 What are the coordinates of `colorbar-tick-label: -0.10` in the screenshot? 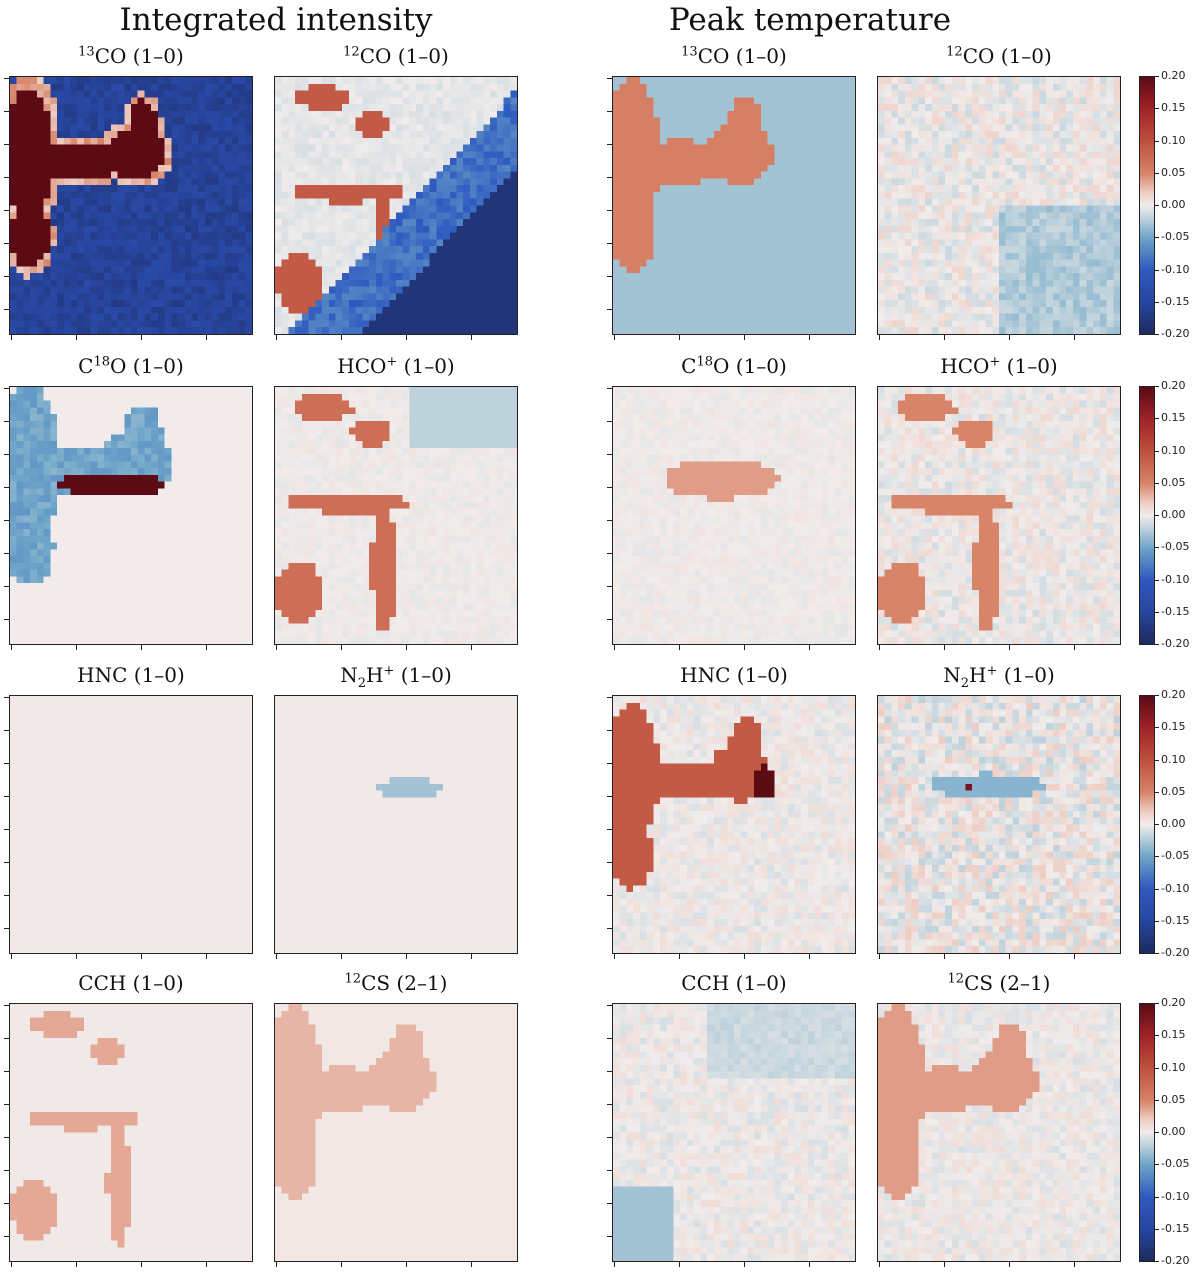 It's located at (1175, 269).